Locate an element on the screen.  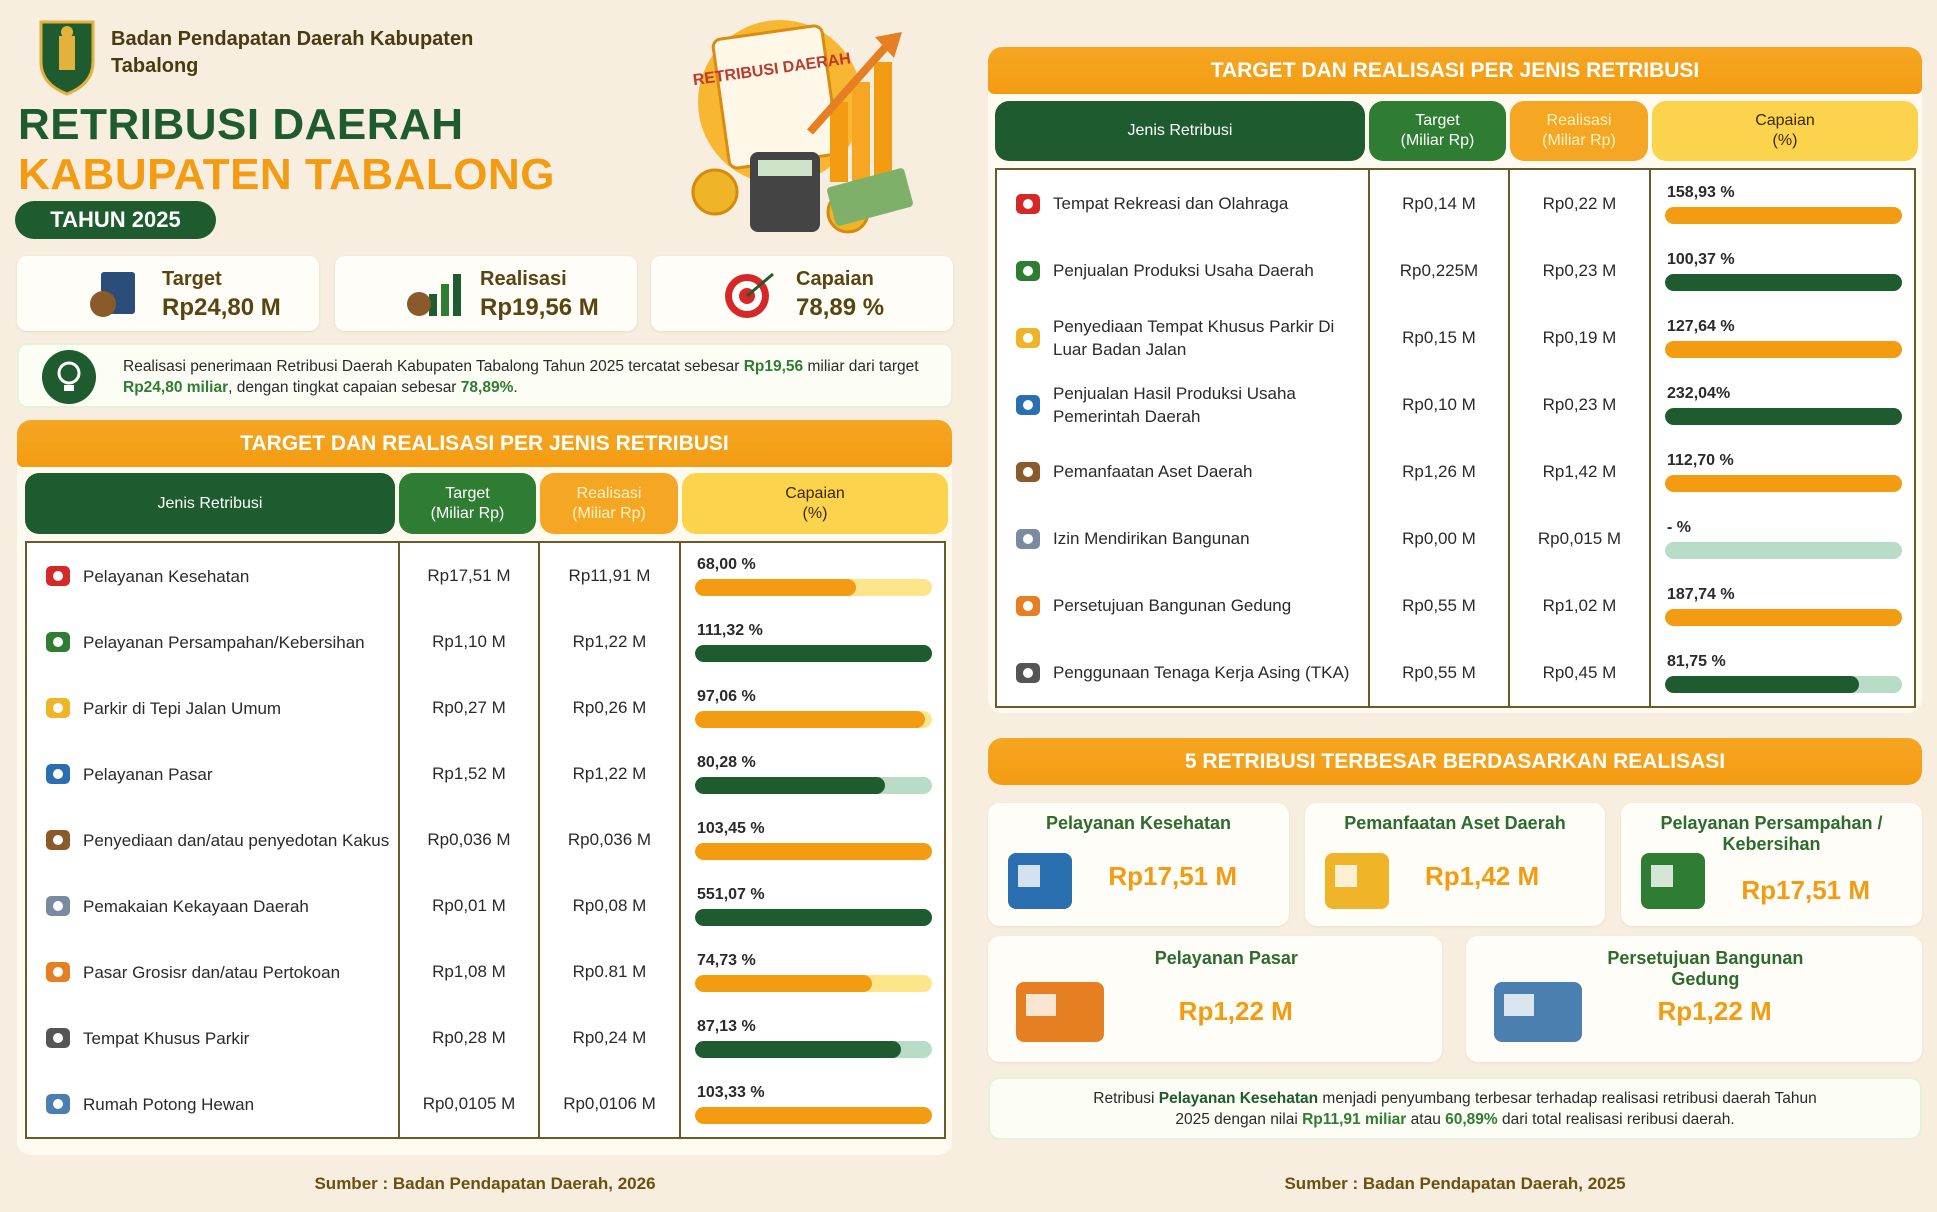
realisasi: Rp0.81 M is located at coordinates (610, 972).